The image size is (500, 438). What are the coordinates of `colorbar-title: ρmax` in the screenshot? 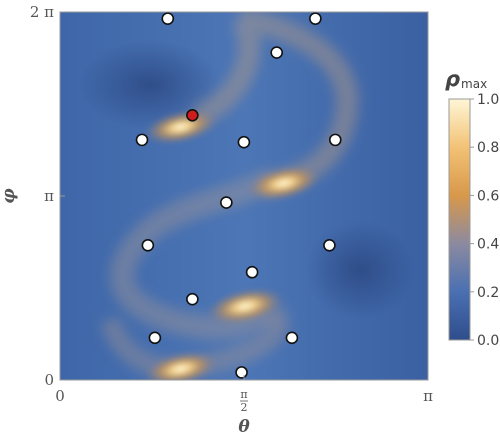 It's located at (466, 79).